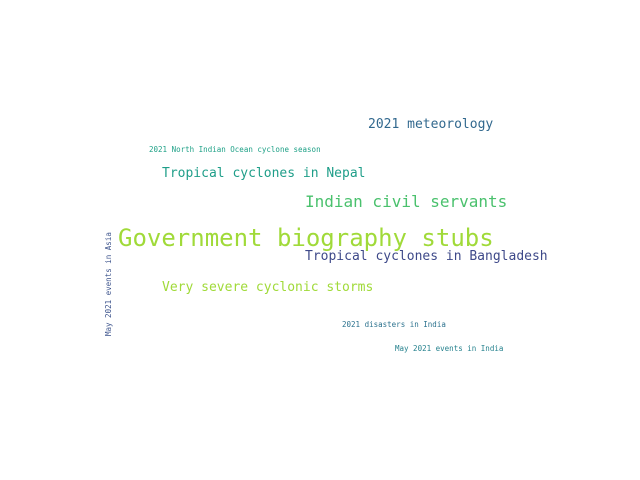 The width and height of the screenshot is (640, 480). Describe the element at coordinates (394, 324) in the screenshot. I see `word-2021-disasters-in-india: 2021 disasters in India` at that location.